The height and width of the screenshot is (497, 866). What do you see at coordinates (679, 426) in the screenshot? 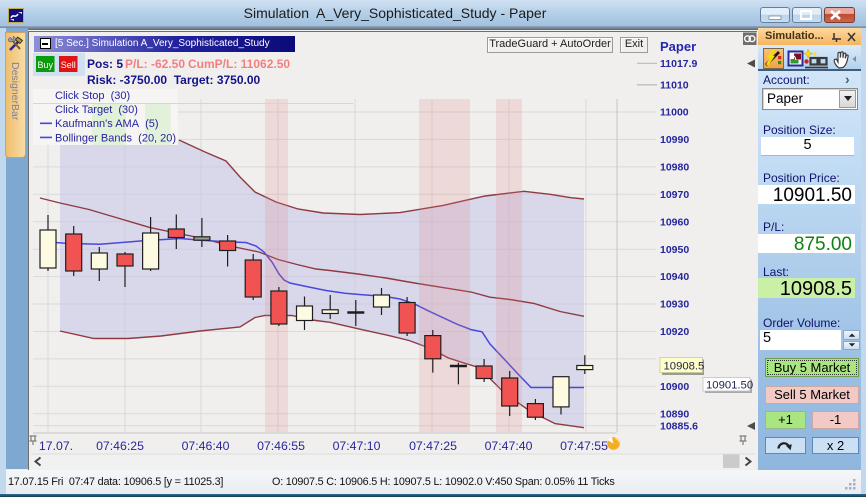
I see `svg-text: 10885.6` at bounding box center [679, 426].